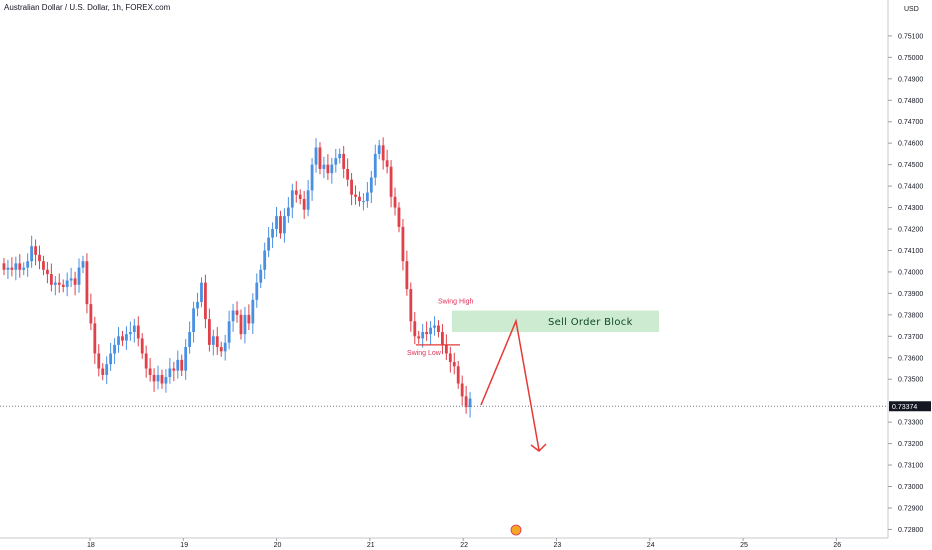 The height and width of the screenshot is (550, 932). I want to click on price-tick-label: 0.74600, so click(910, 144).